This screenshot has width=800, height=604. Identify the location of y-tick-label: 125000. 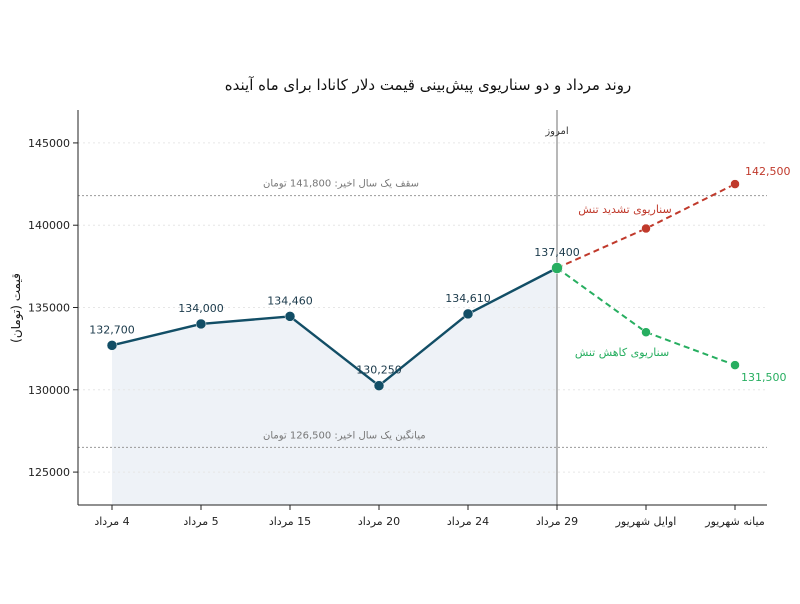
(49, 472).